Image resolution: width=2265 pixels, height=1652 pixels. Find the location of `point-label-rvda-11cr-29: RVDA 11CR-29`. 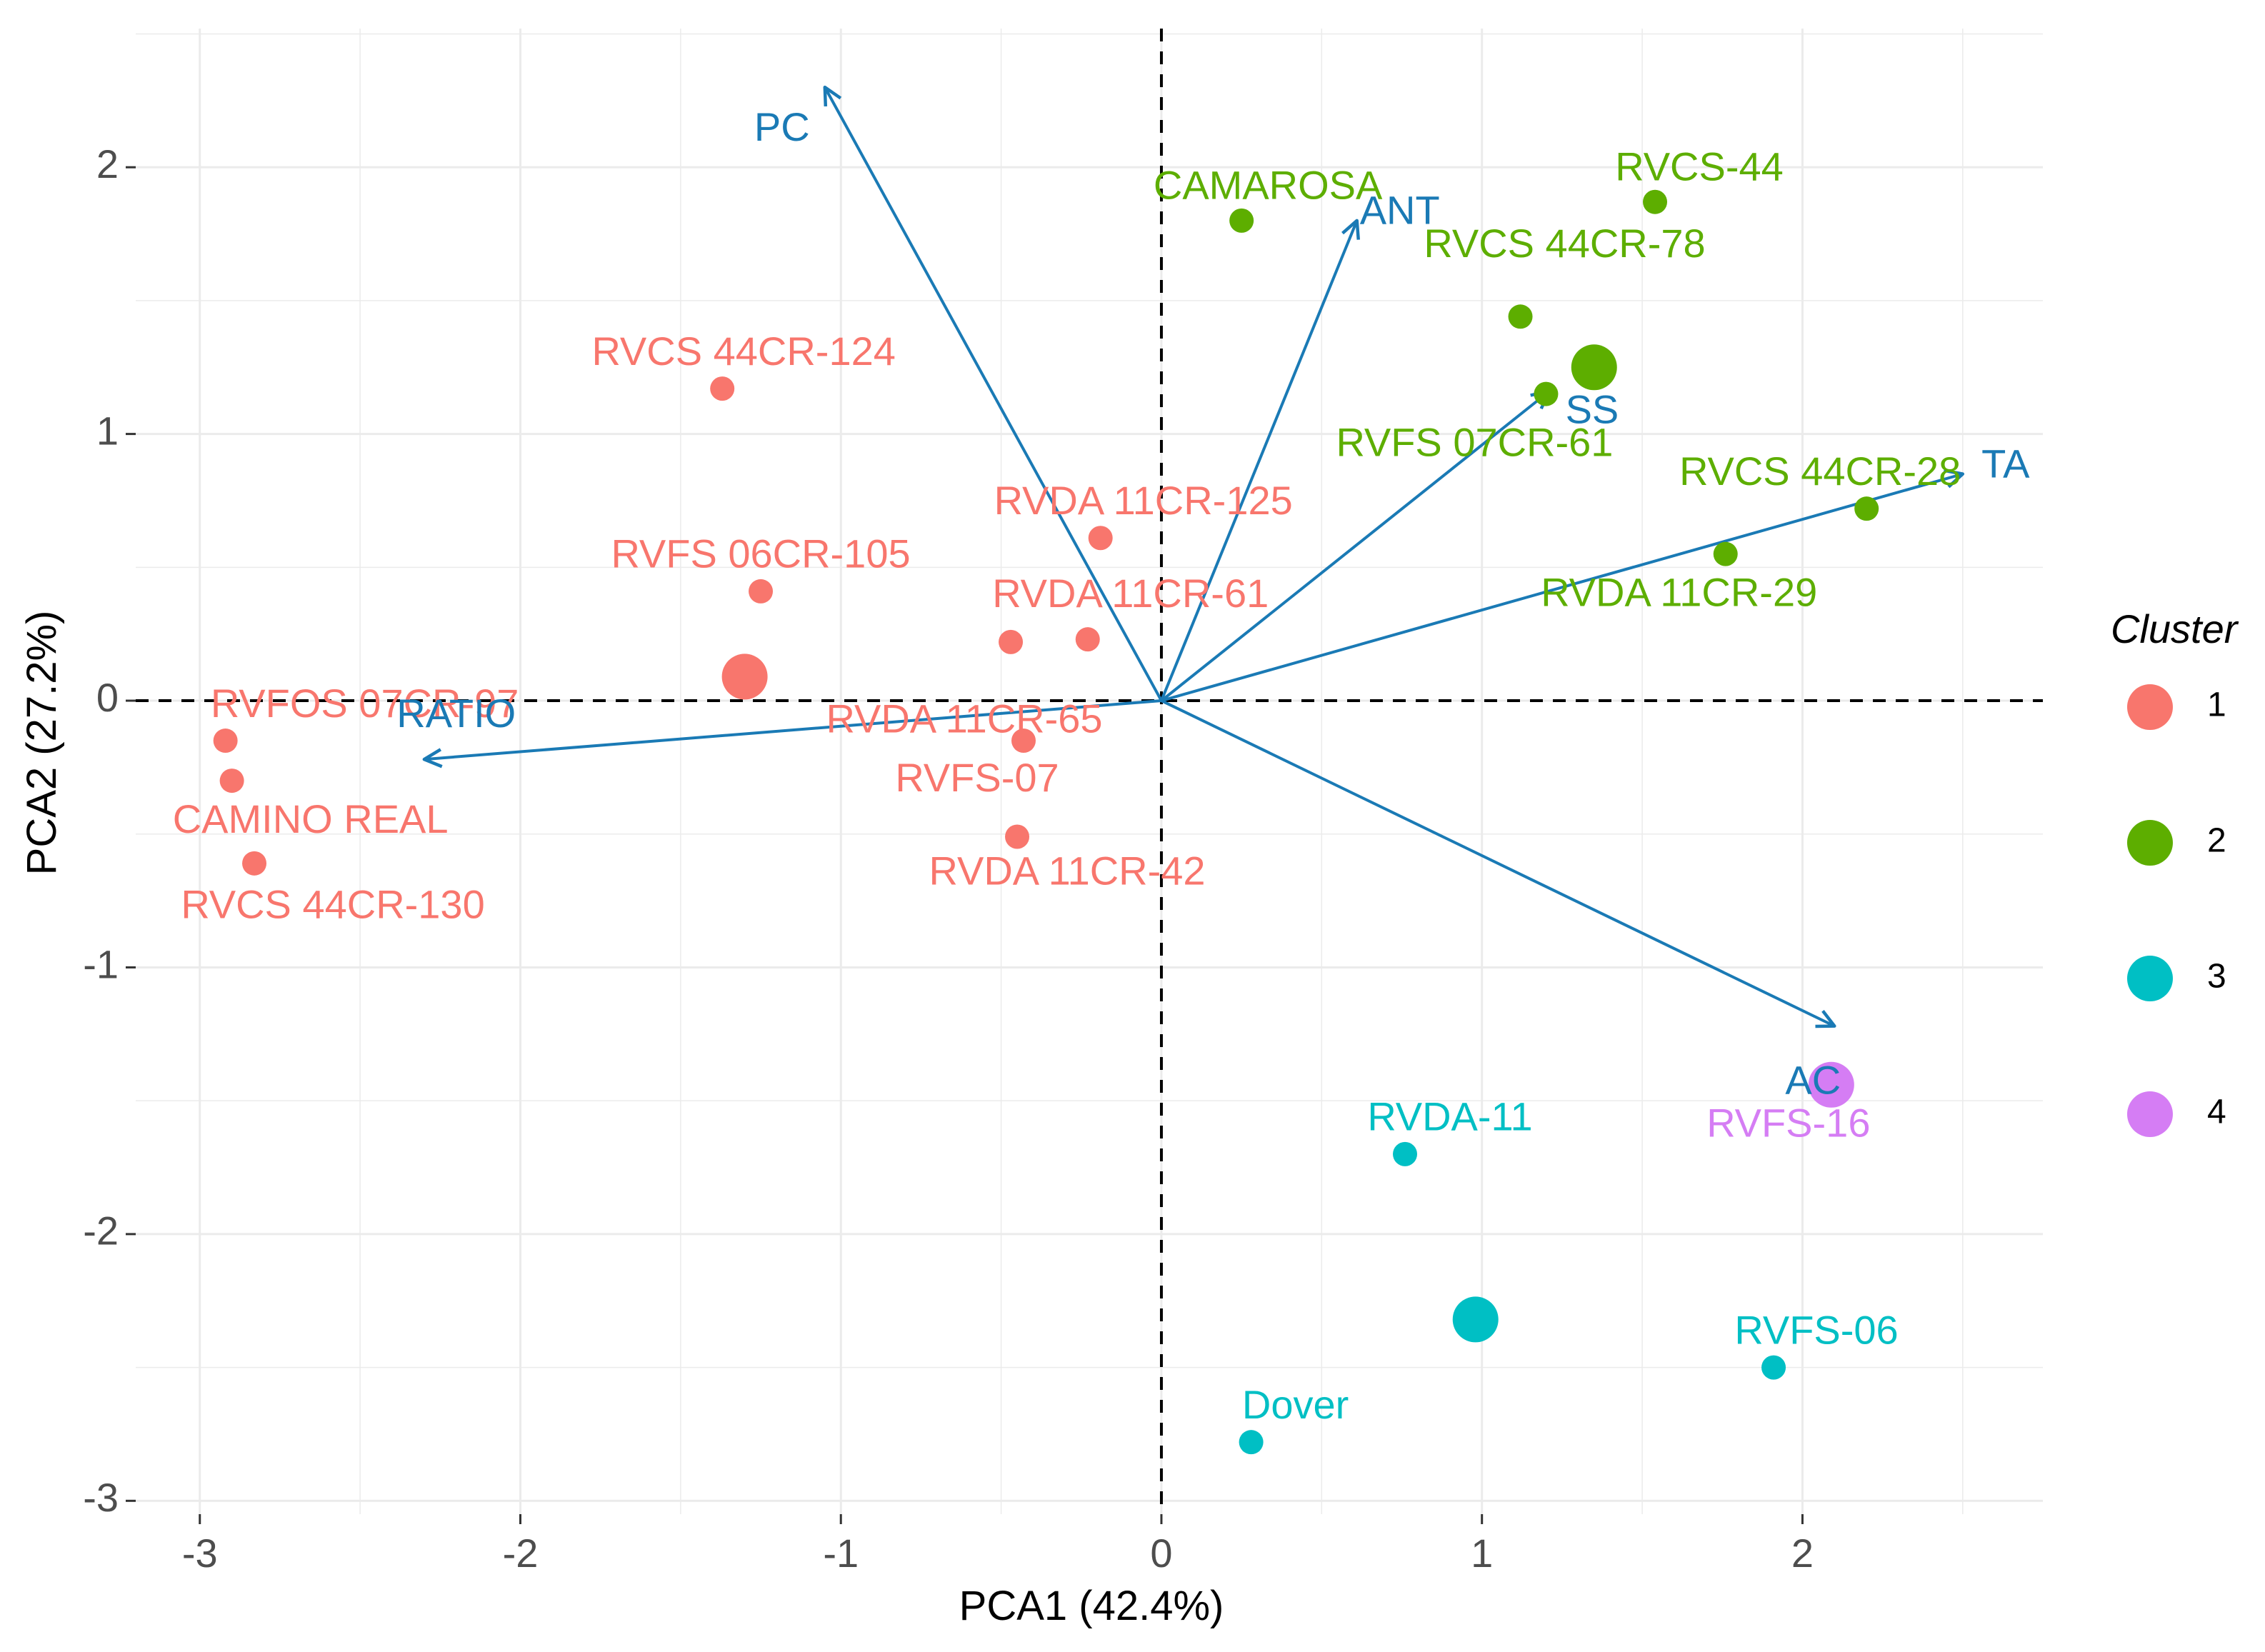

point-label-rvda-11cr-29: RVDA 11CR-29 is located at coordinates (1679, 591).